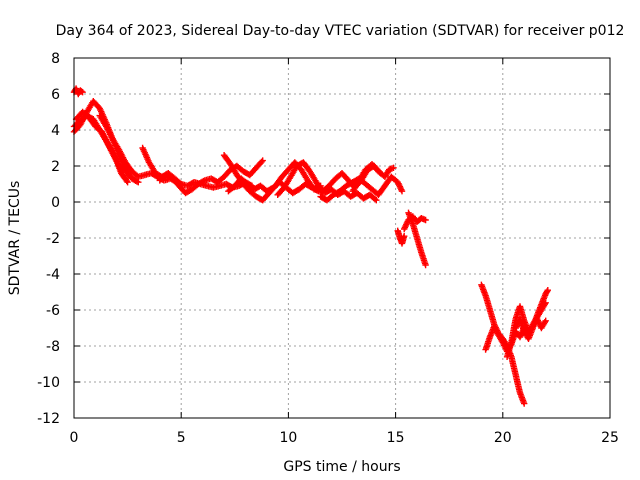  What do you see at coordinates (15, 238) in the screenshot?
I see `y-axis-label: SDTVAR / TECUs` at bounding box center [15, 238].